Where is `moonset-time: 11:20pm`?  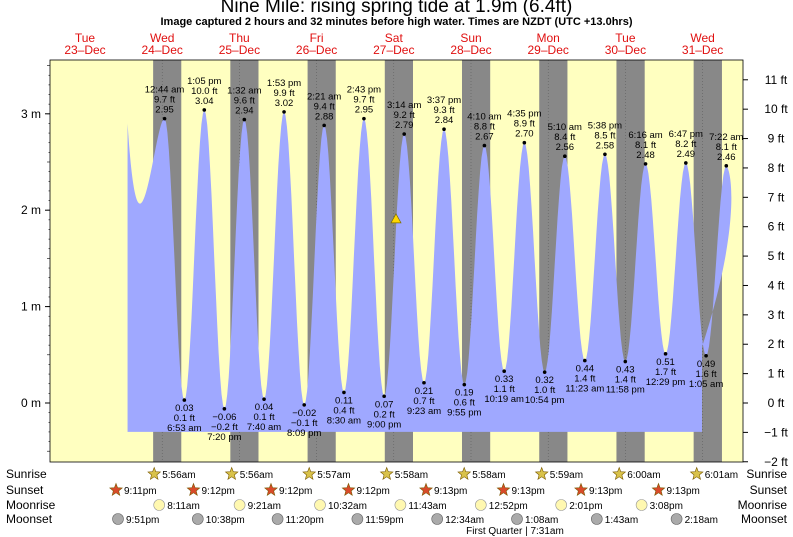 moonset-time: 11:20pm is located at coordinates (305, 520).